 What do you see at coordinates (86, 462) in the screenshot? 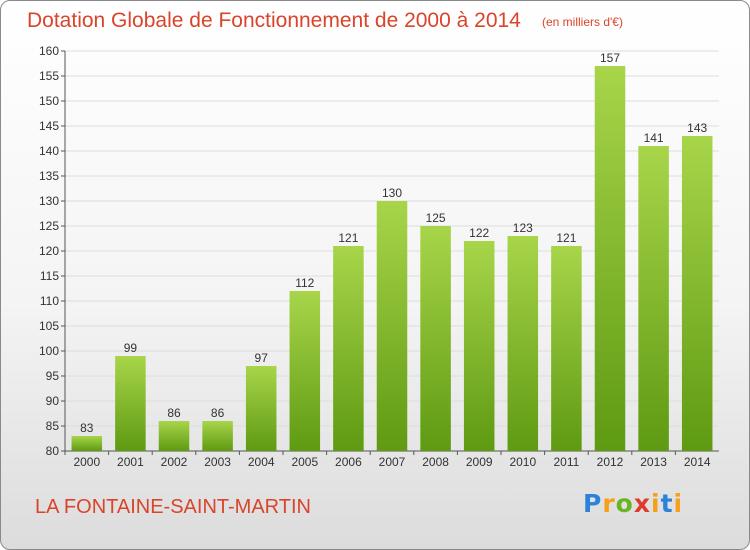
I see `x-tick-label-2000: 2000` at bounding box center [86, 462].